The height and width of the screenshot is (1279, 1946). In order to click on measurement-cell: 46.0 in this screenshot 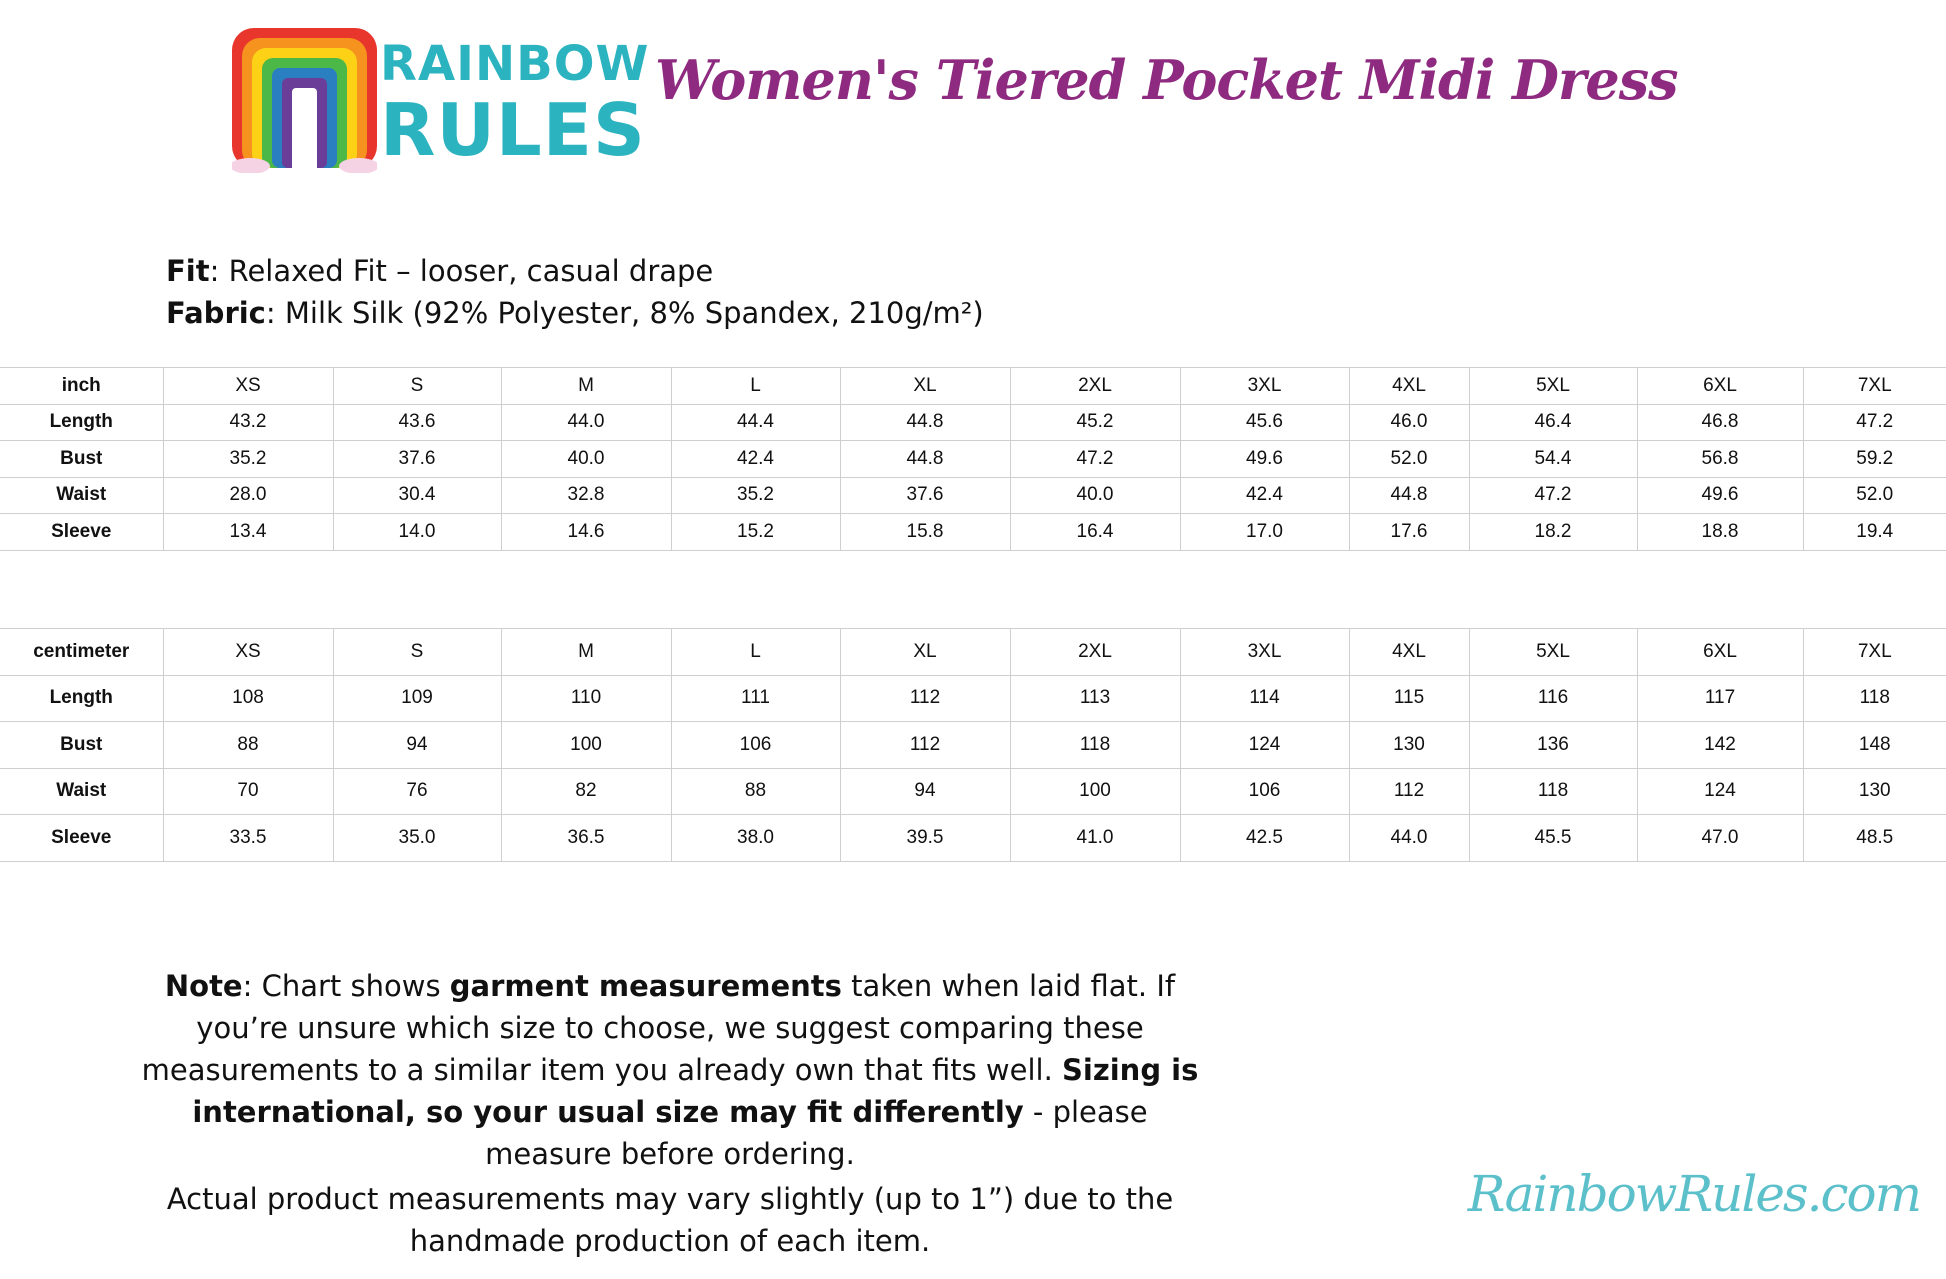, I will do `click(1409, 422)`.